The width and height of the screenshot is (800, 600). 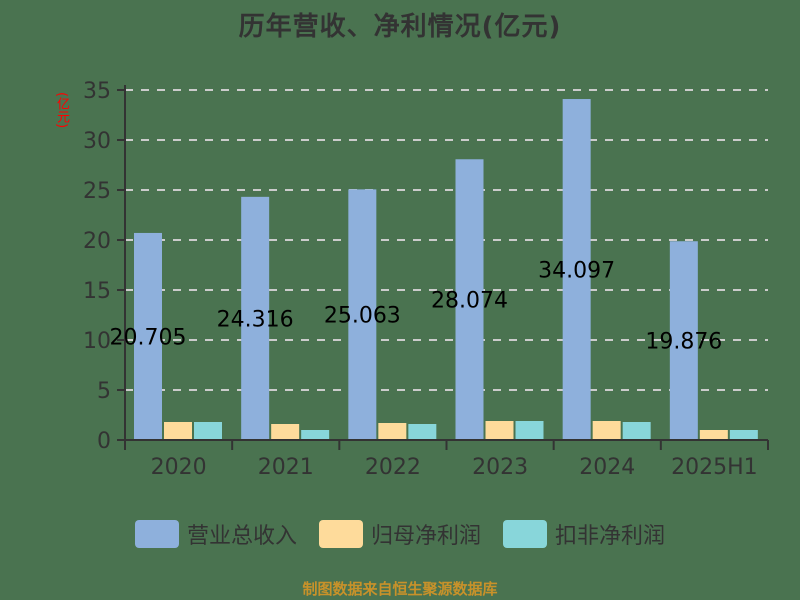 I want to click on legend-item-net-profit: 归母净利润, so click(x=399, y=534).